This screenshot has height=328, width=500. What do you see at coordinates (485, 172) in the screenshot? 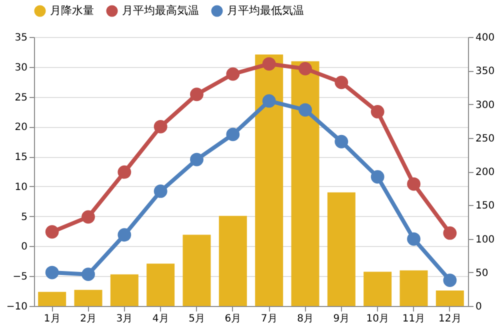
I see `y2-tick-label: 200` at bounding box center [485, 172].